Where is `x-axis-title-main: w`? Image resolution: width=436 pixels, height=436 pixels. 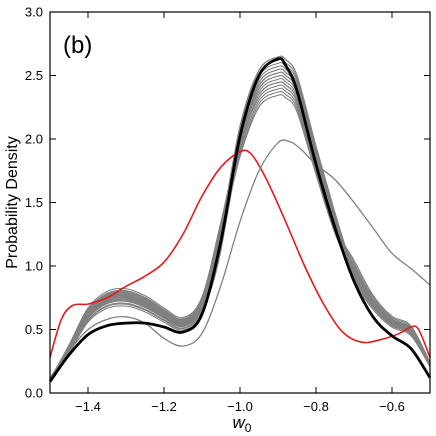 x-axis-title-main: w is located at coordinates (240, 422).